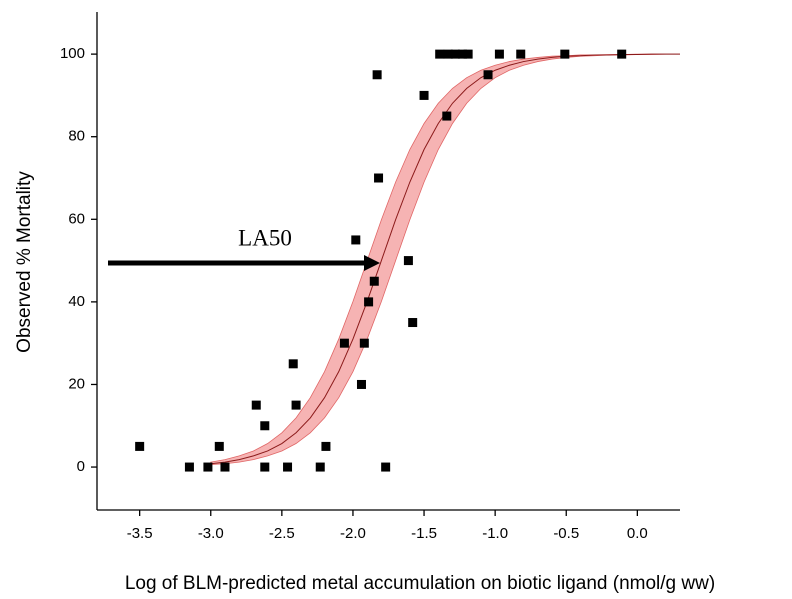  What do you see at coordinates (637, 533) in the screenshot?
I see `x-tick-label: 0.0` at bounding box center [637, 533].